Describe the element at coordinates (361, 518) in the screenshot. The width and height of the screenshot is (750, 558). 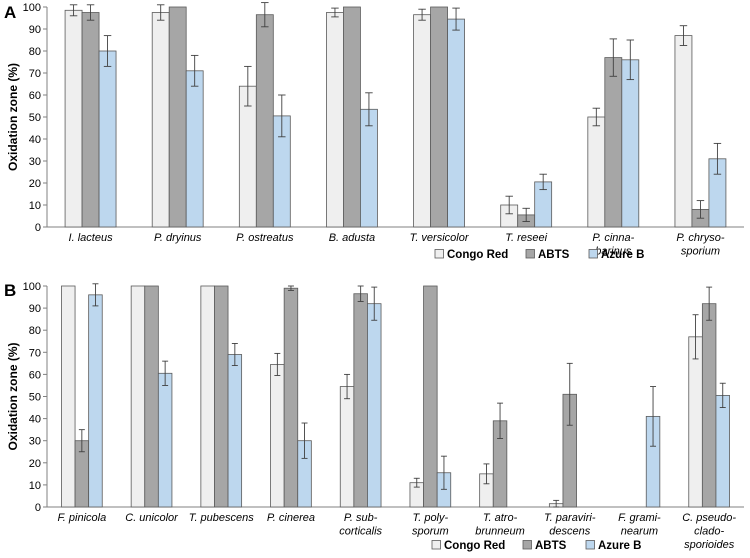
I see `panel-b-x-tick-label: P. sub-` at that location.